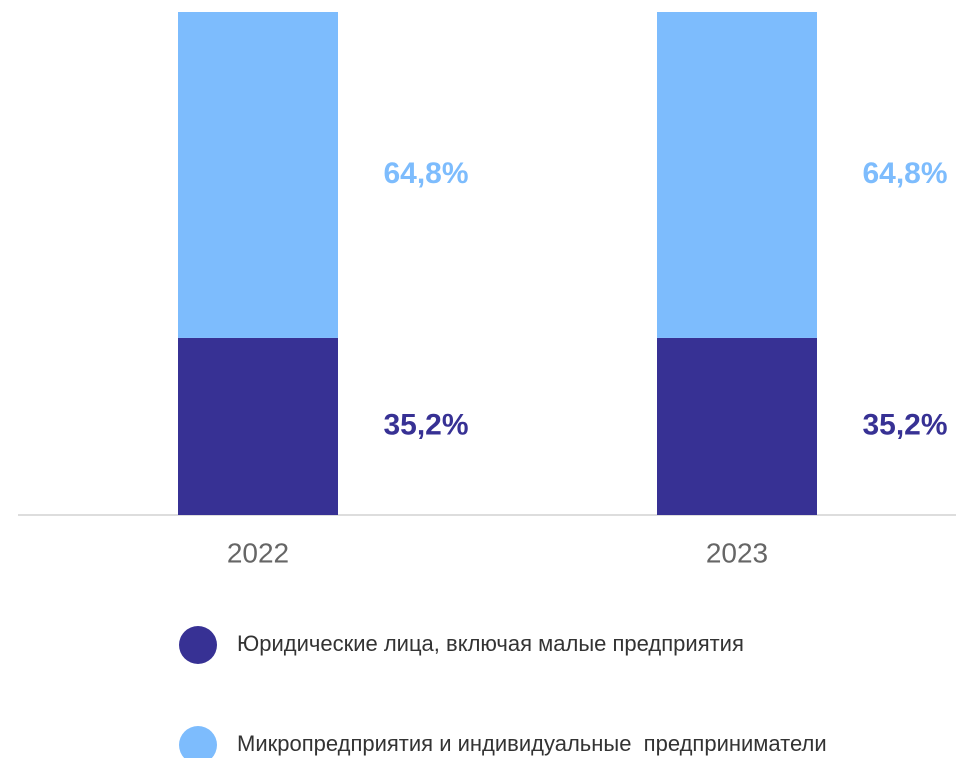 The image size is (956, 758). Describe the element at coordinates (258, 552) in the screenshot. I see `x-tick-label: 2022` at that location.